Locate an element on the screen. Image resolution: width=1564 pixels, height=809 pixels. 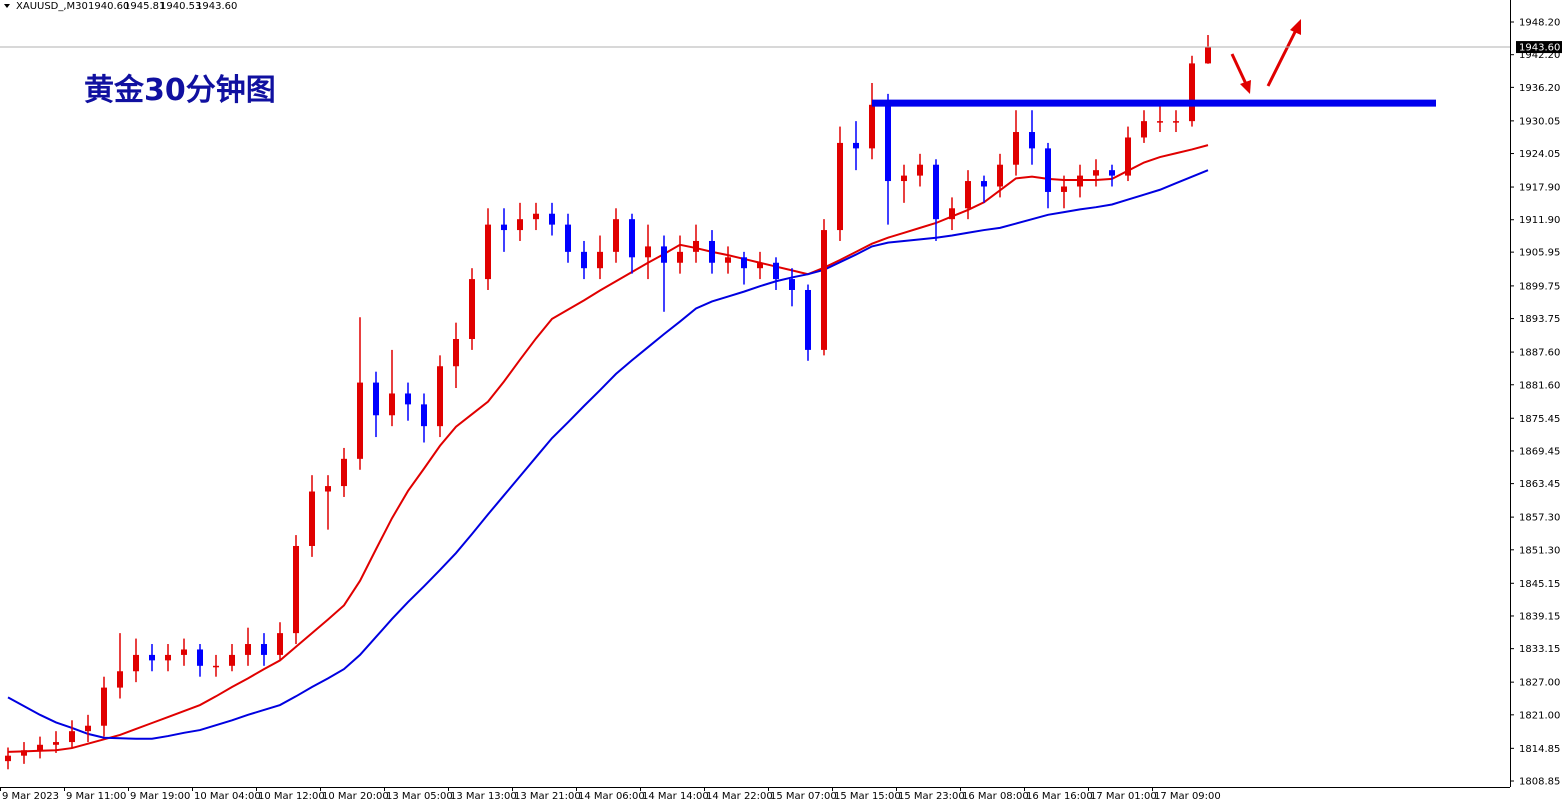
y-tick-label: 1869.45 is located at coordinates (1539, 451).